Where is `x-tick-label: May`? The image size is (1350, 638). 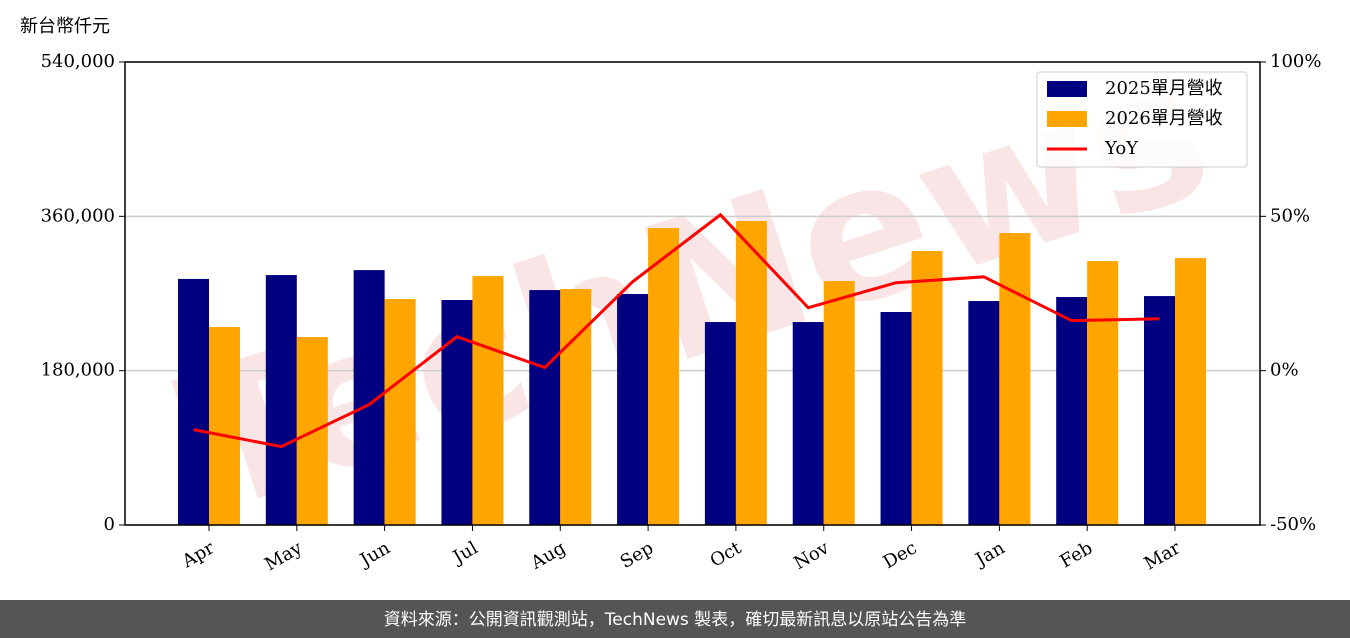 x-tick-label: May is located at coordinates (283, 556).